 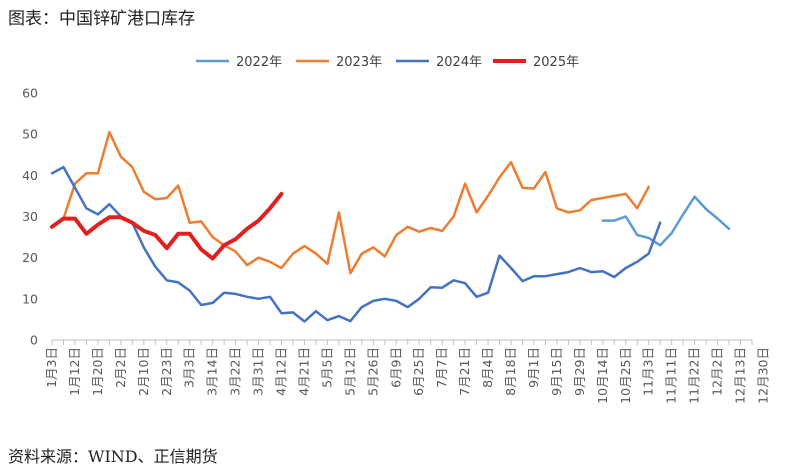 I want to click on chart-title: 图表：中国锌矿港口库存, so click(x=101, y=19).